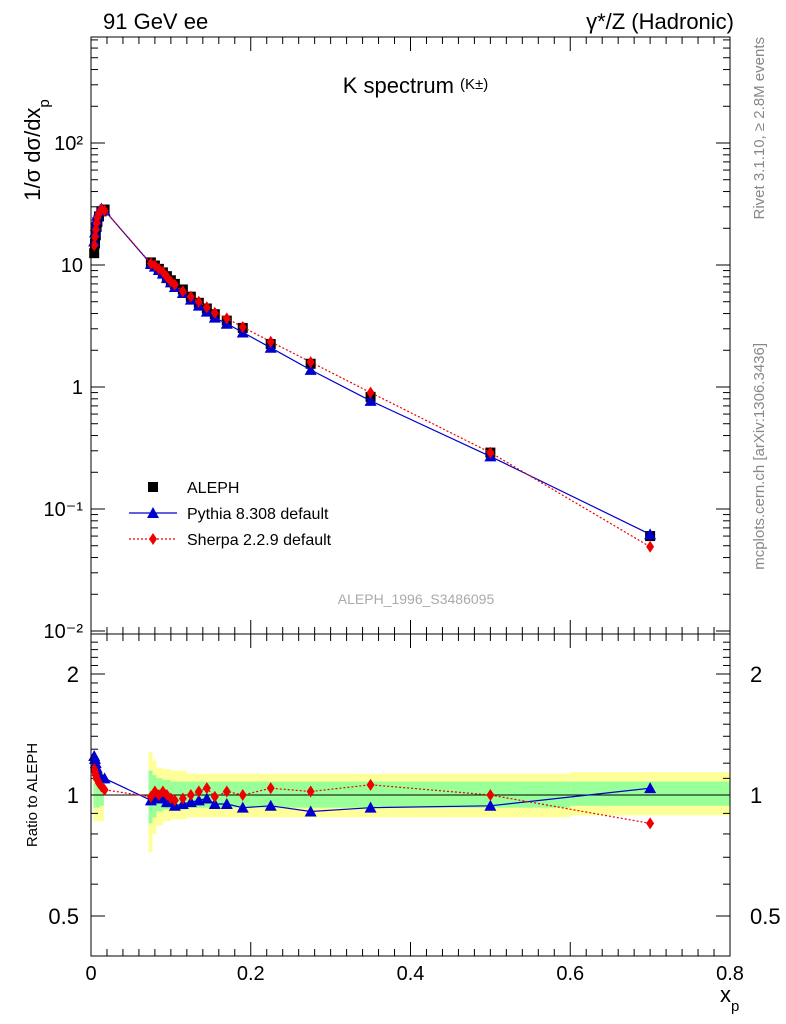  I want to click on ratio-series-layer, so click(372, 790).